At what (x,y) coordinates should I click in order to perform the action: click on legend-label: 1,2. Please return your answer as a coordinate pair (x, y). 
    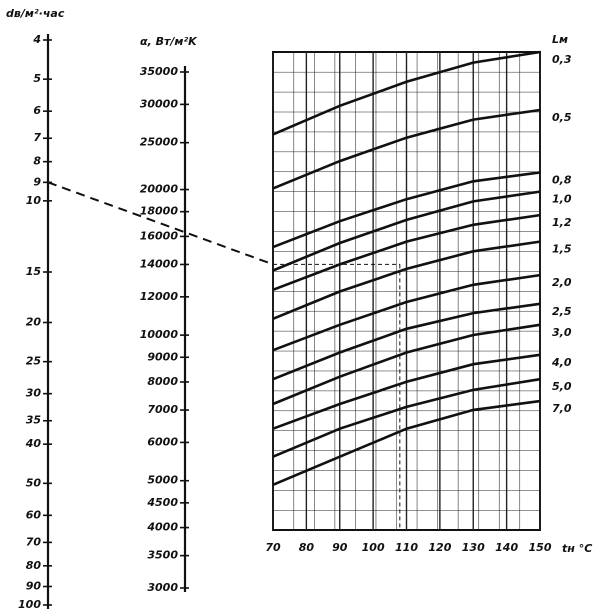
    Looking at the image, I should click on (562, 222).